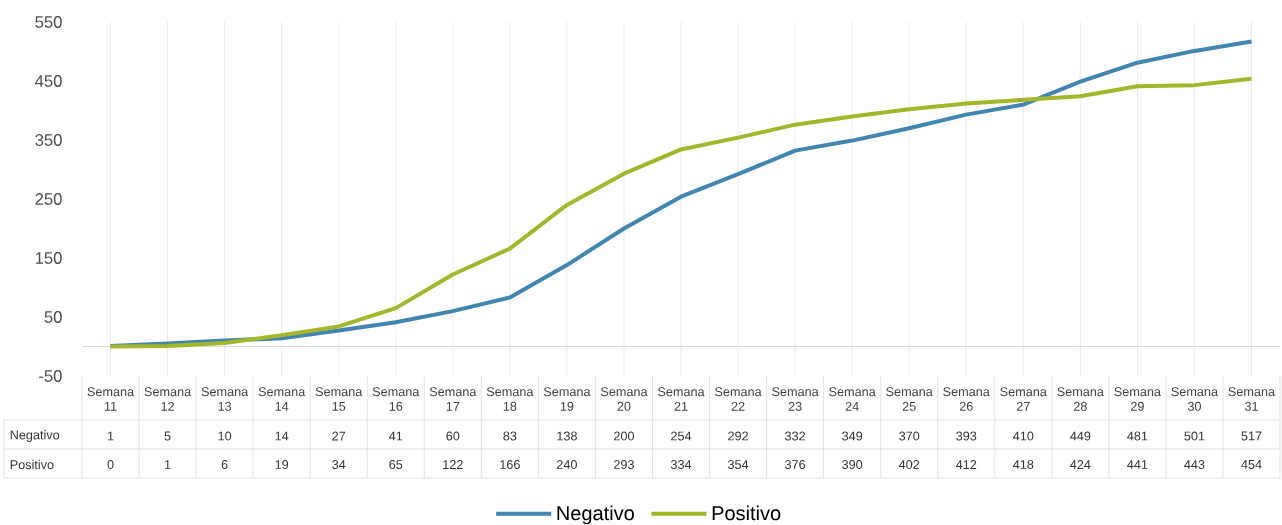  What do you see at coordinates (1251, 464) in the screenshot?
I see `data-label: 454` at bounding box center [1251, 464].